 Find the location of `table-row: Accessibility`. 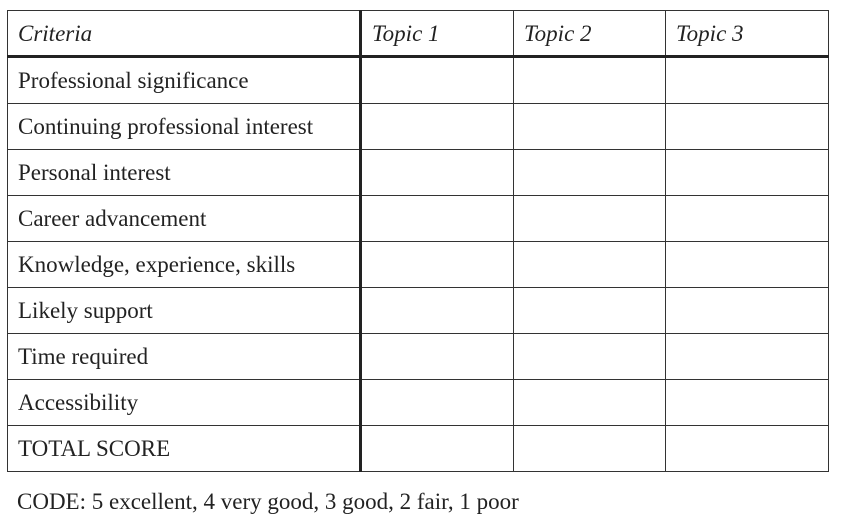

table-row: Accessibility is located at coordinates (418, 402).